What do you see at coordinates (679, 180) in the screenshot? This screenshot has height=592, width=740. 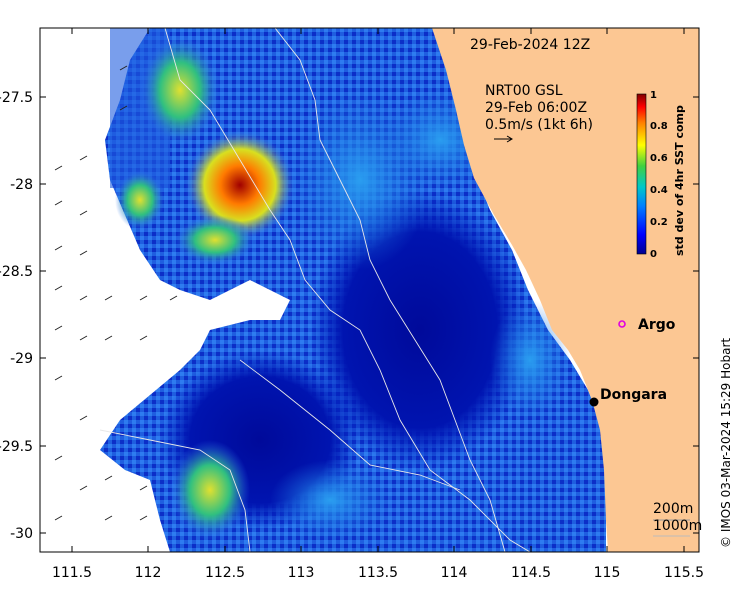 I see `colorbar-title: std dev of 4hr SST comp` at bounding box center [679, 180].